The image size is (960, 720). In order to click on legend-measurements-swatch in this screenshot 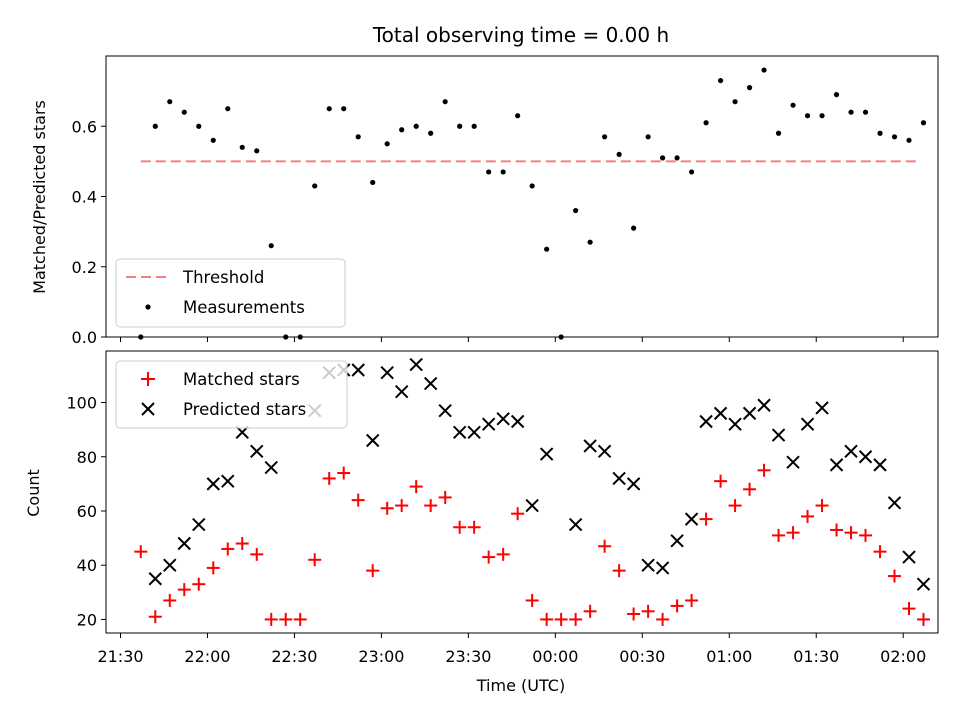, I will do `click(148, 307)`.